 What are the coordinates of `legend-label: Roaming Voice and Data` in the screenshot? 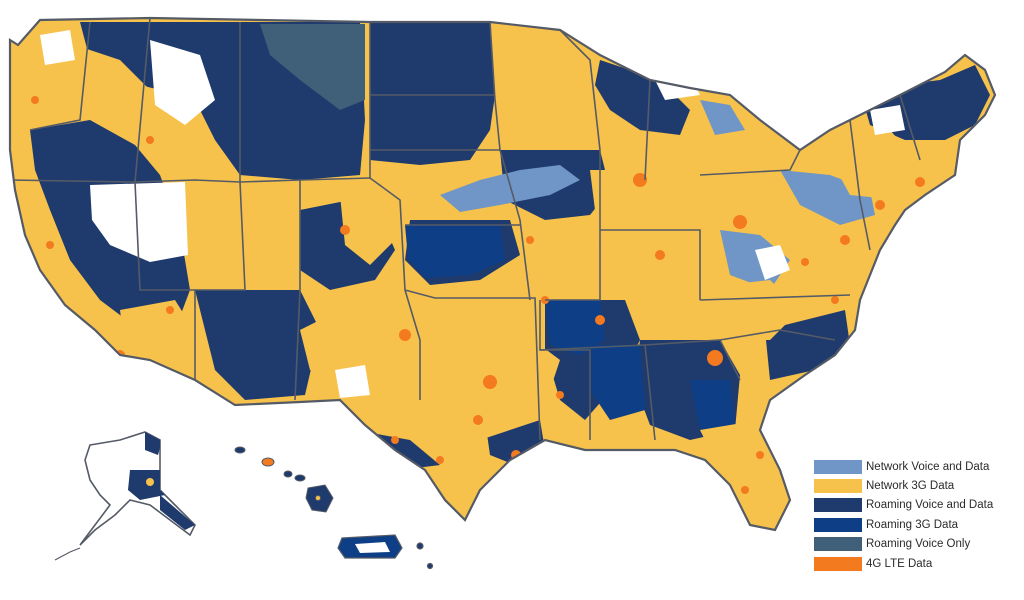 It's located at (930, 505).